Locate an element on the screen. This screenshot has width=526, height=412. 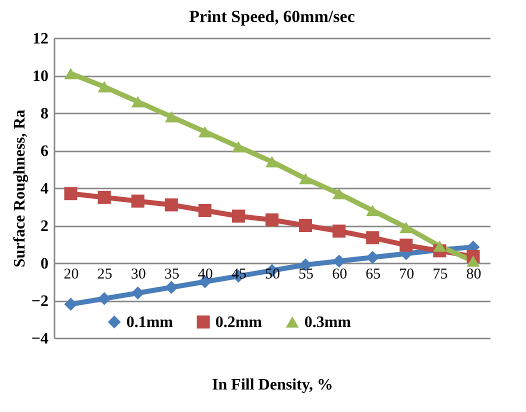
x-tick-label: 30 is located at coordinates (138, 274).